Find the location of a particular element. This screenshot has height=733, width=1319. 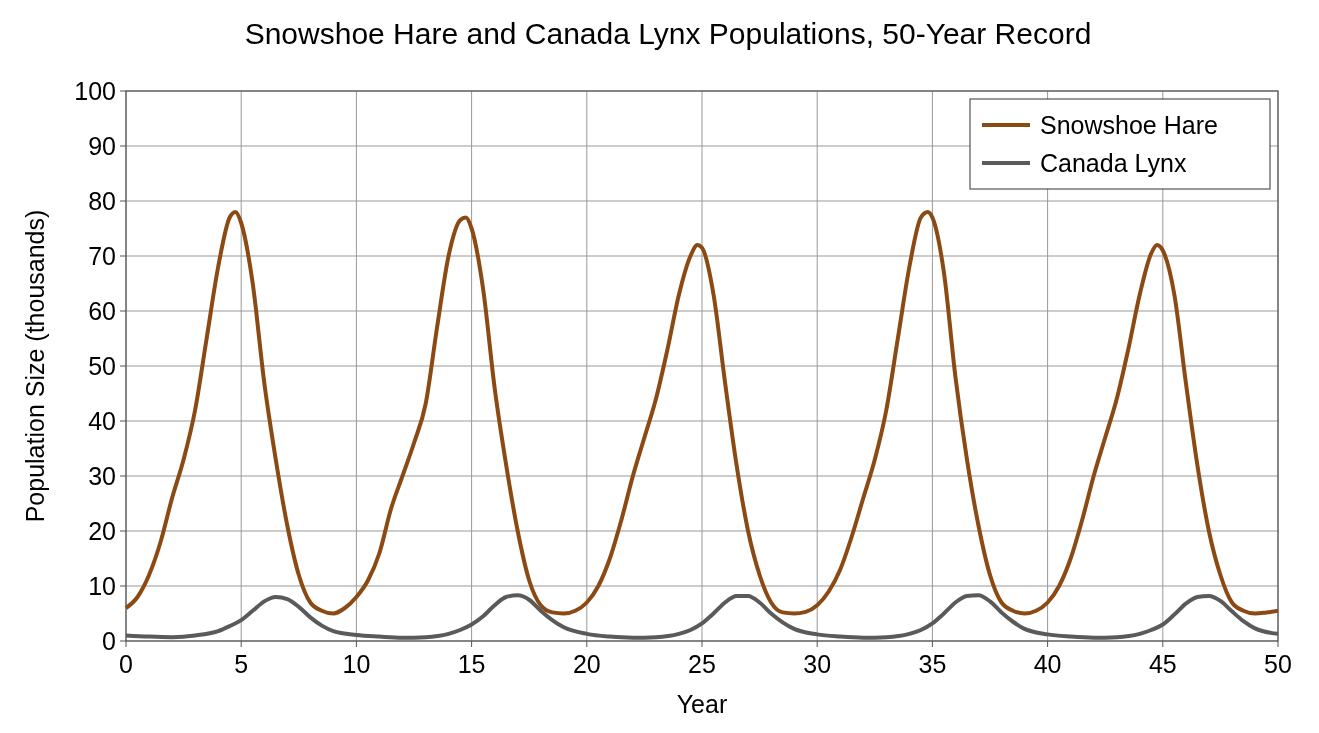

x-tick-label: 25 is located at coordinates (702, 664).